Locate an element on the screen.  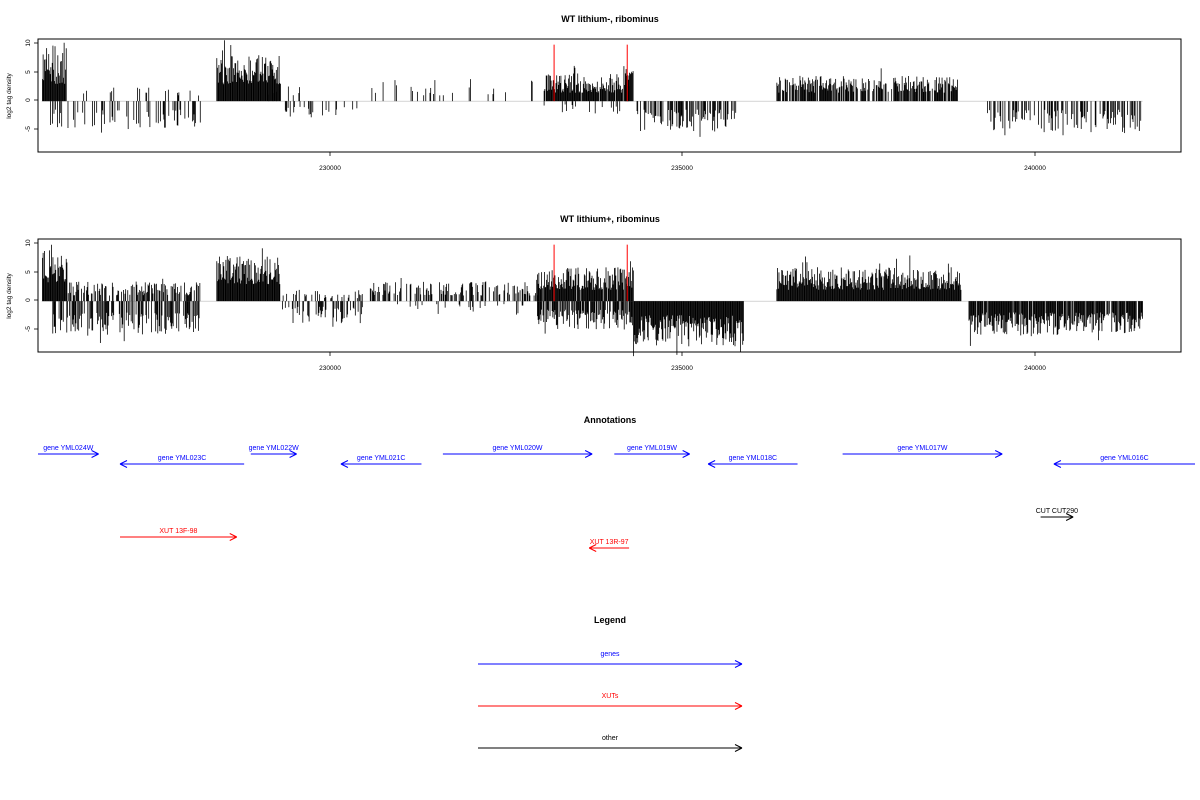
legend-label: XUTs is located at coordinates (610, 696).